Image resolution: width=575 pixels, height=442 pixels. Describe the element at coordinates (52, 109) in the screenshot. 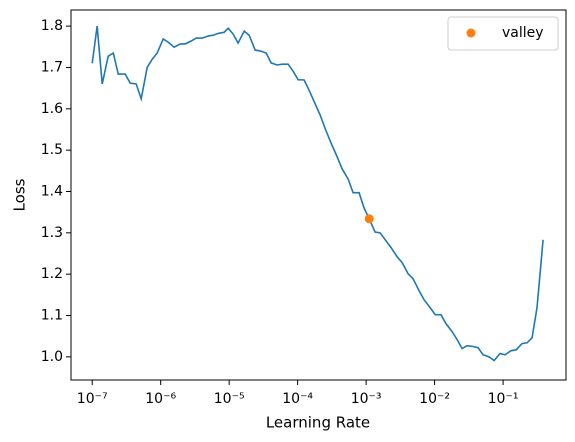

I see `y-tick-label: 1.6` at that location.